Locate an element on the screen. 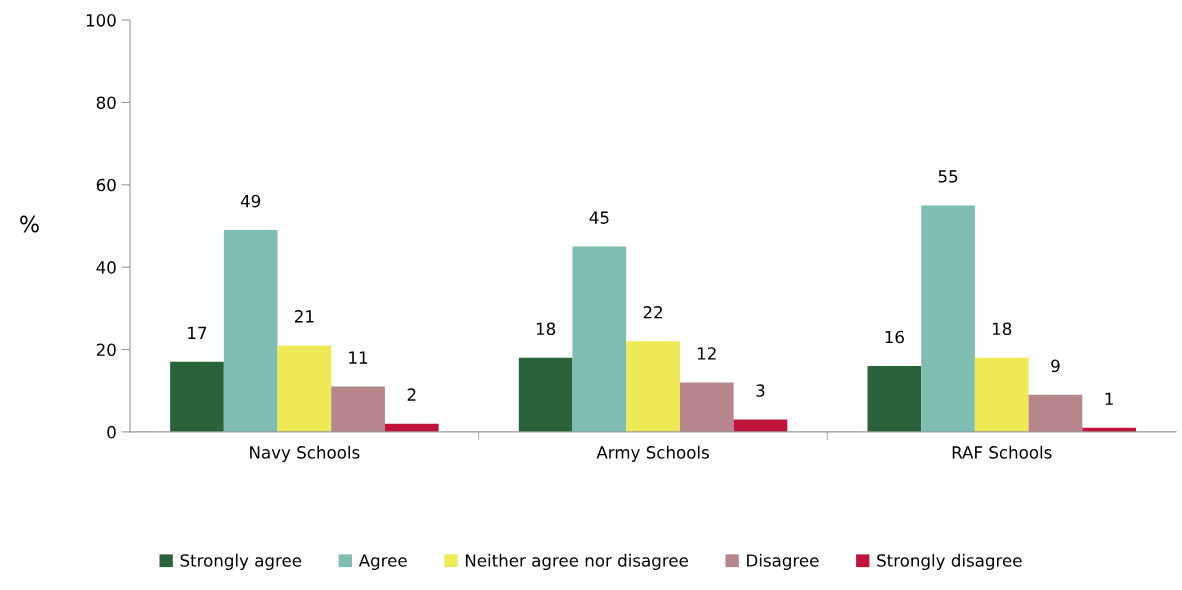  data-label: 1 is located at coordinates (1109, 398).